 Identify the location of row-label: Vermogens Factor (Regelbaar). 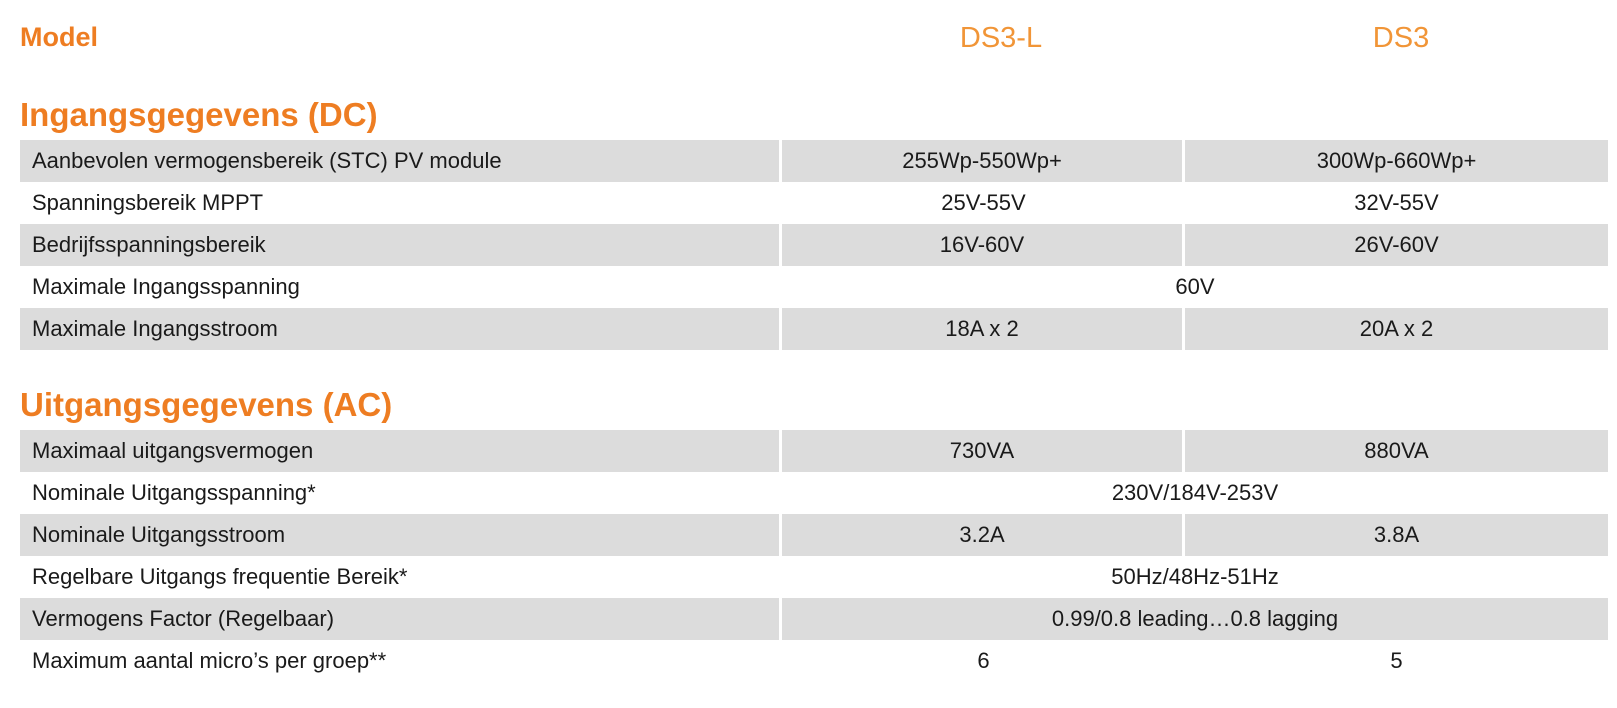
(401, 619).